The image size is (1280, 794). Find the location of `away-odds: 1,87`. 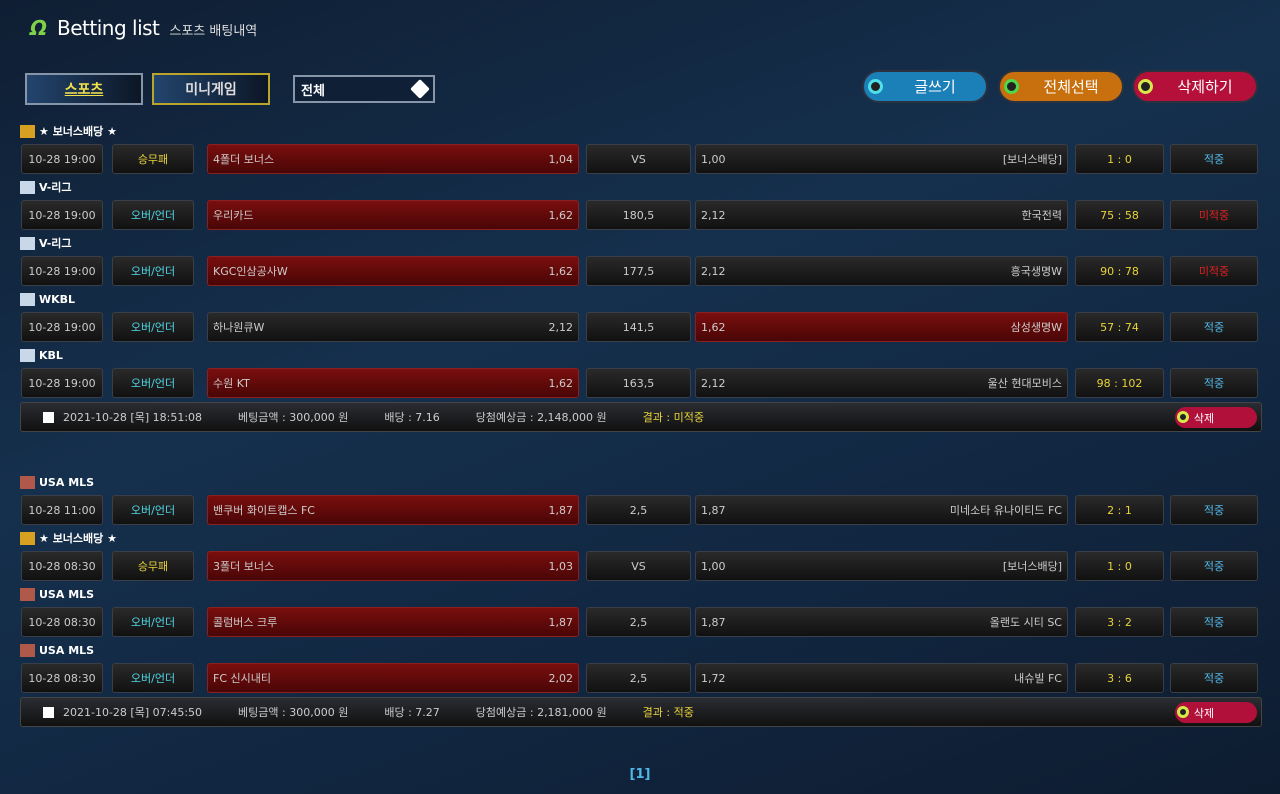

away-odds: 1,87 is located at coordinates (713, 510).